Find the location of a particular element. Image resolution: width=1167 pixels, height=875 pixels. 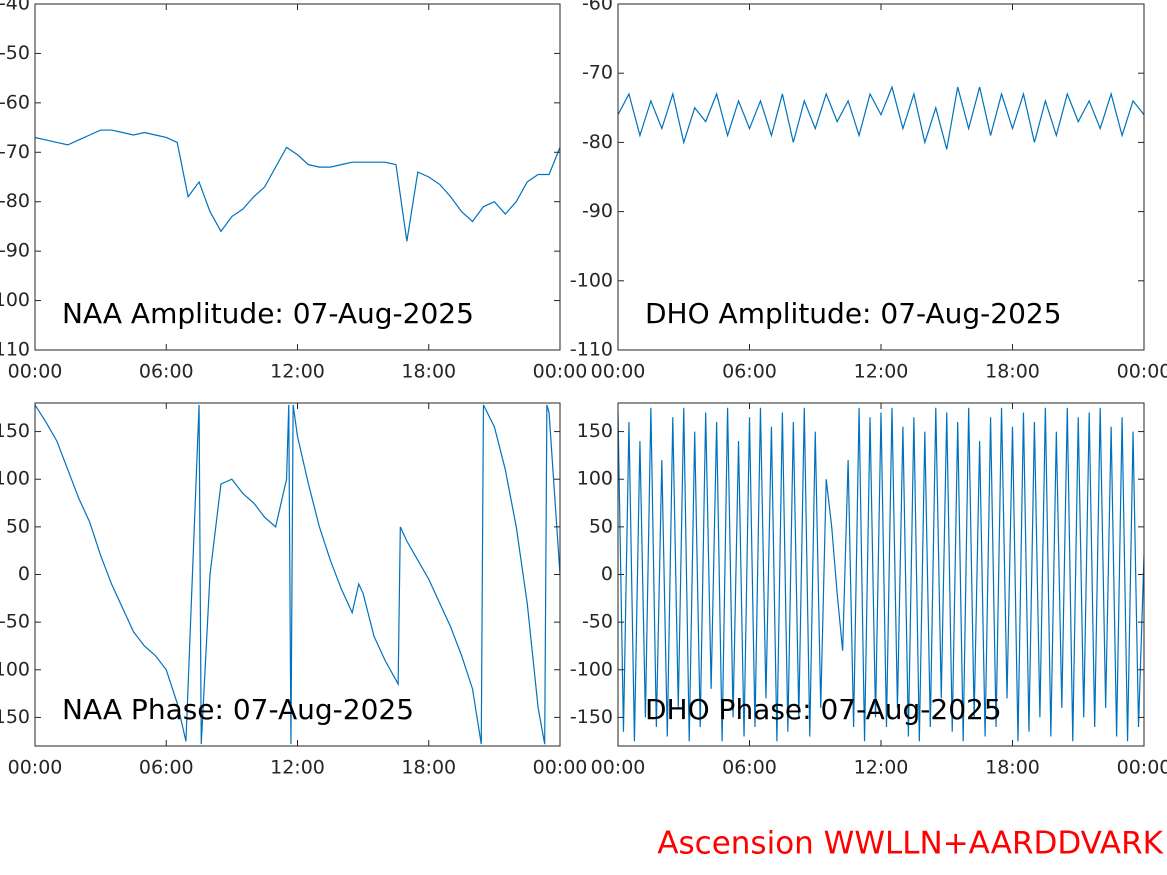

chart-title: NAA Phase: 07-Aug-2025 is located at coordinates (238, 709).